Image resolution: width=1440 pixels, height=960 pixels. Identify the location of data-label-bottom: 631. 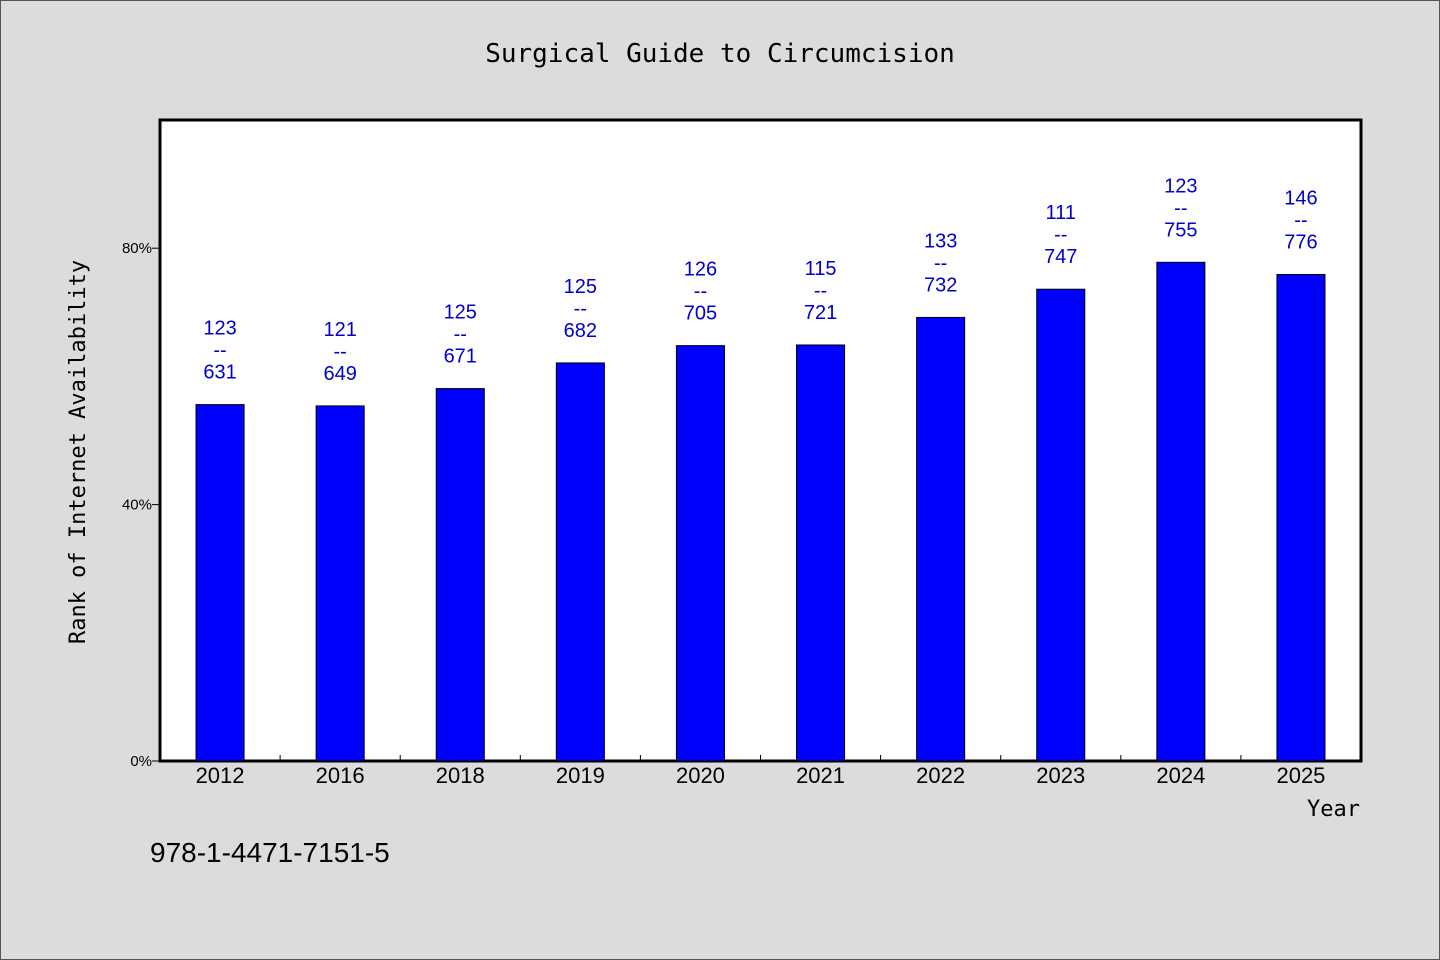
(219, 373).